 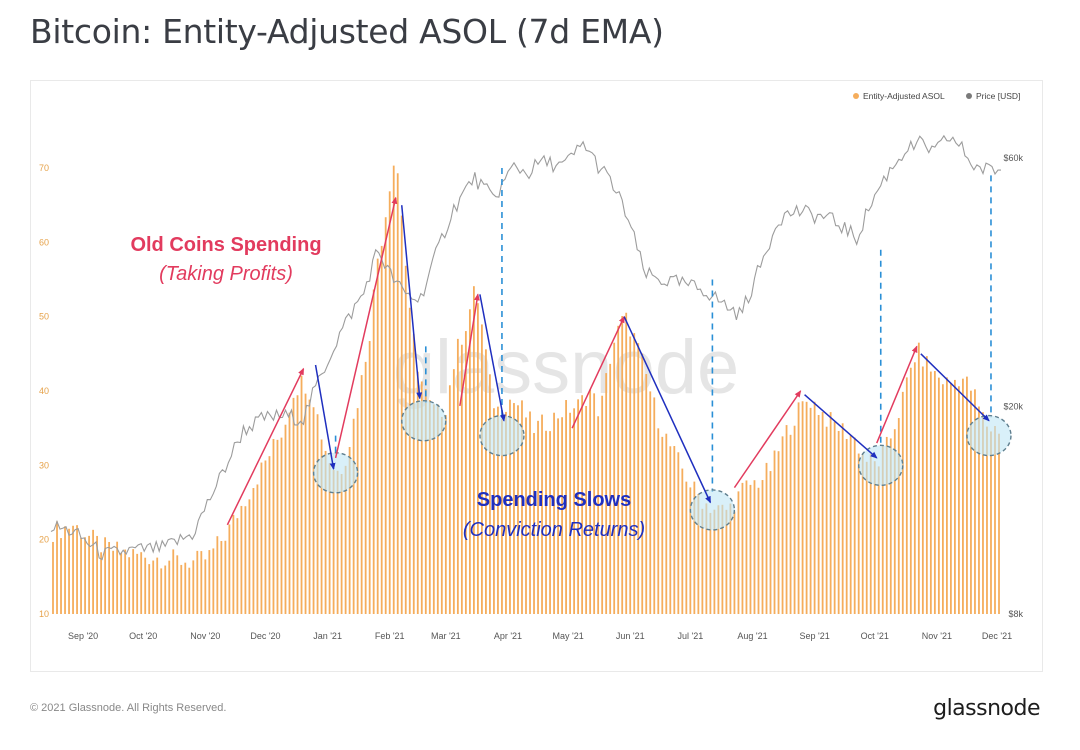 What do you see at coordinates (225, 245) in the screenshot?
I see `old-coins-label: Old Coins Spending` at bounding box center [225, 245].